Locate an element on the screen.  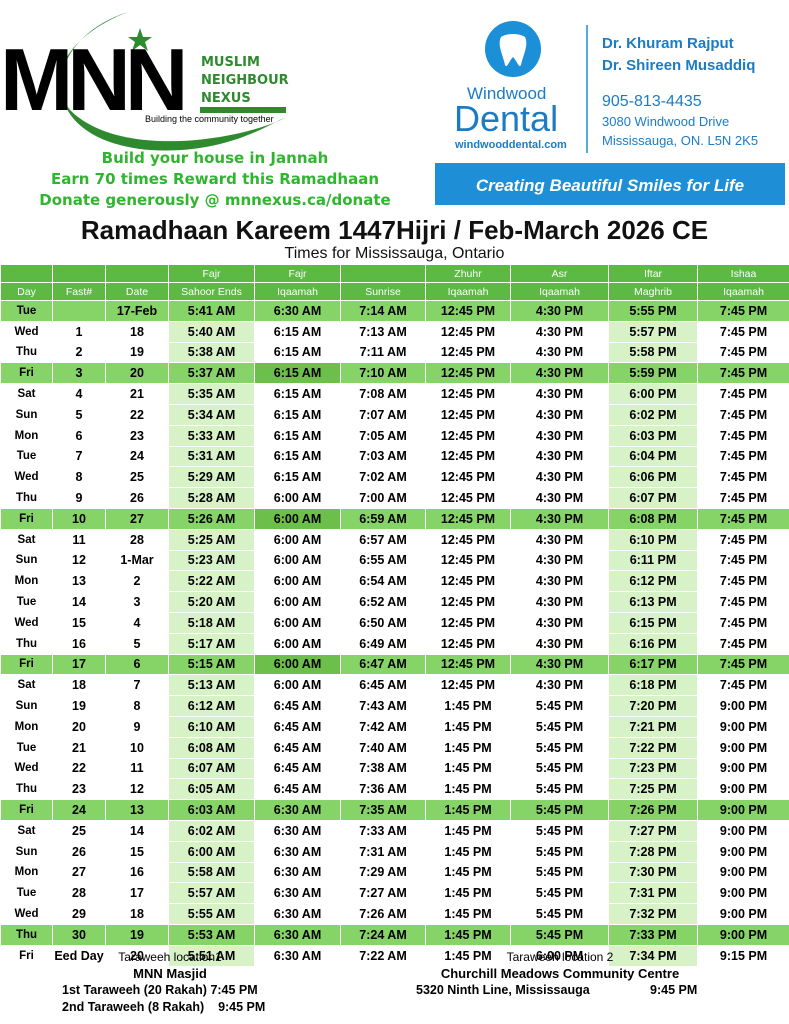
cell: 6:07 AM is located at coordinates (211, 768).